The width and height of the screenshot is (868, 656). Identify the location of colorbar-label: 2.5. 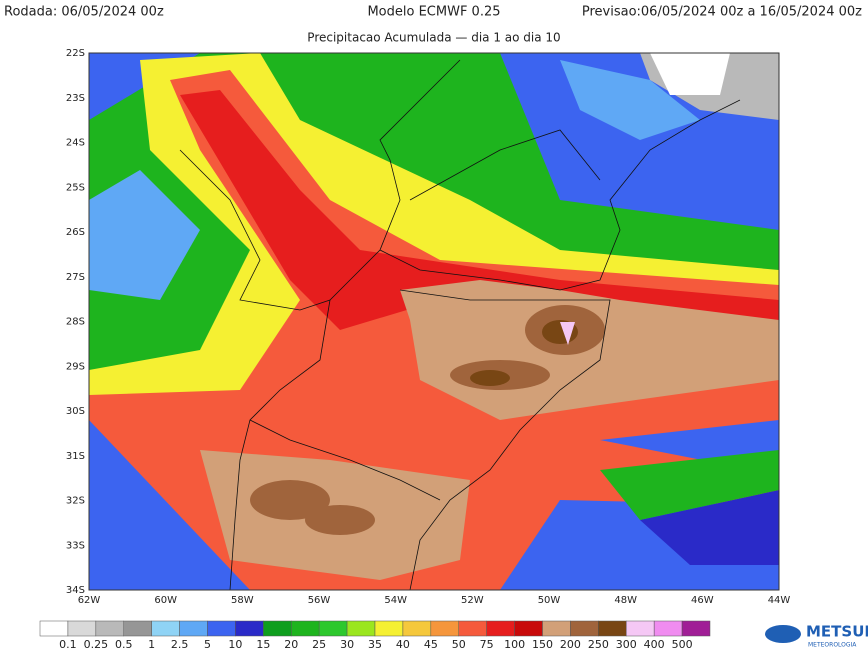
(180, 644).